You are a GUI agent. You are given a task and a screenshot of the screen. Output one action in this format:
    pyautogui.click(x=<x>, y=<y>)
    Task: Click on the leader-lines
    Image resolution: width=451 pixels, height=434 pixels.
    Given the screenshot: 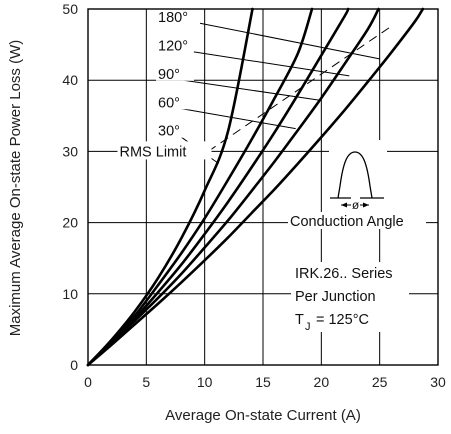 What is the action you would take?
    pyautogui.click(x=280, y=93)
    